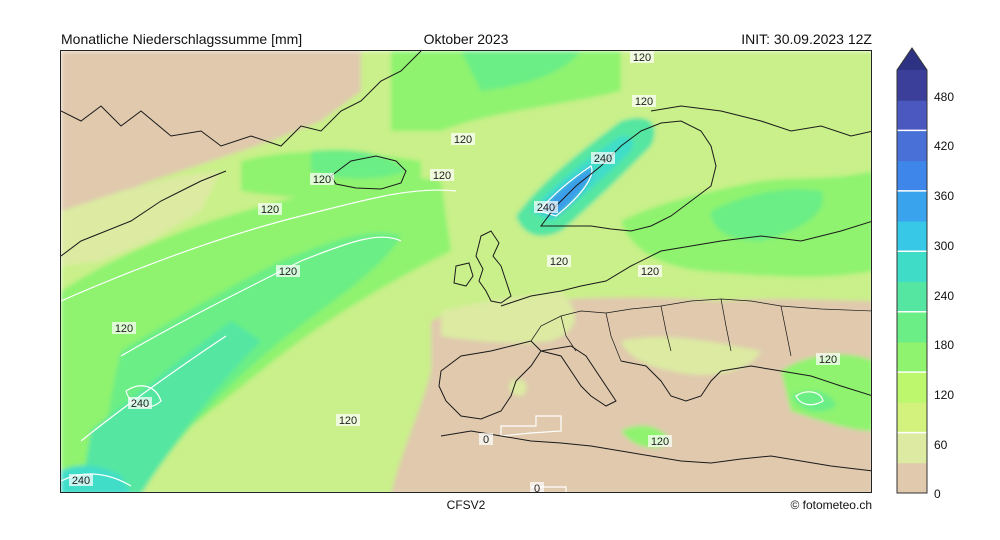 This screenshot has height=540, width=1000. What do you see at coordinates (466, 39) in the screenshot?
I see `period-label: Oktober 2023` at bounding box center [466, 39].